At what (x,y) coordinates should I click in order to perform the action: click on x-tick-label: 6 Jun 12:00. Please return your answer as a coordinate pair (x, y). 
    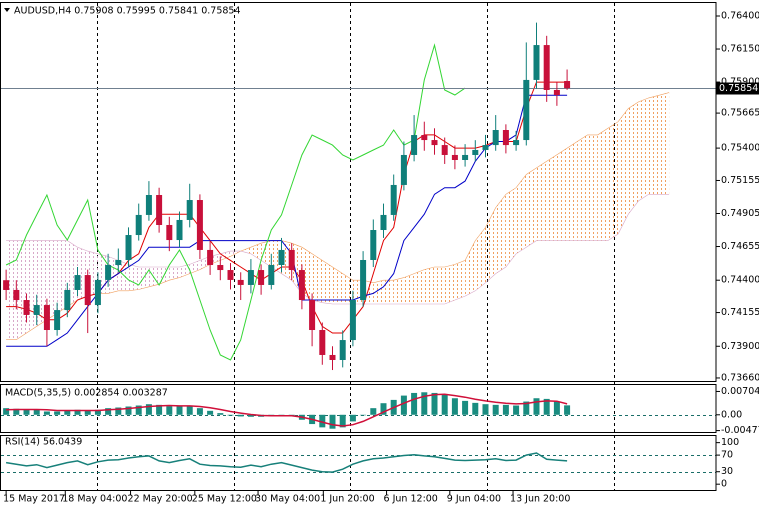
    Looking at the image, I should click on (411, 499).